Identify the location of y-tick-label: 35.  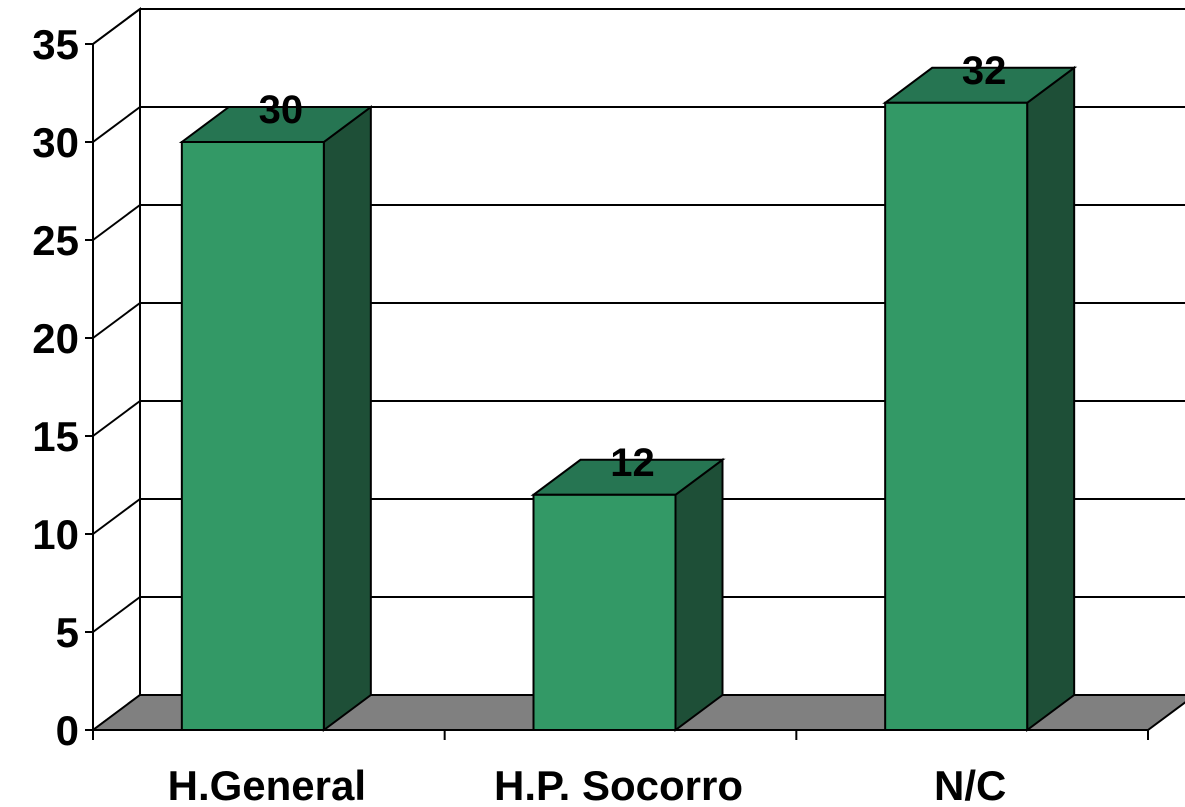
(55, 44).